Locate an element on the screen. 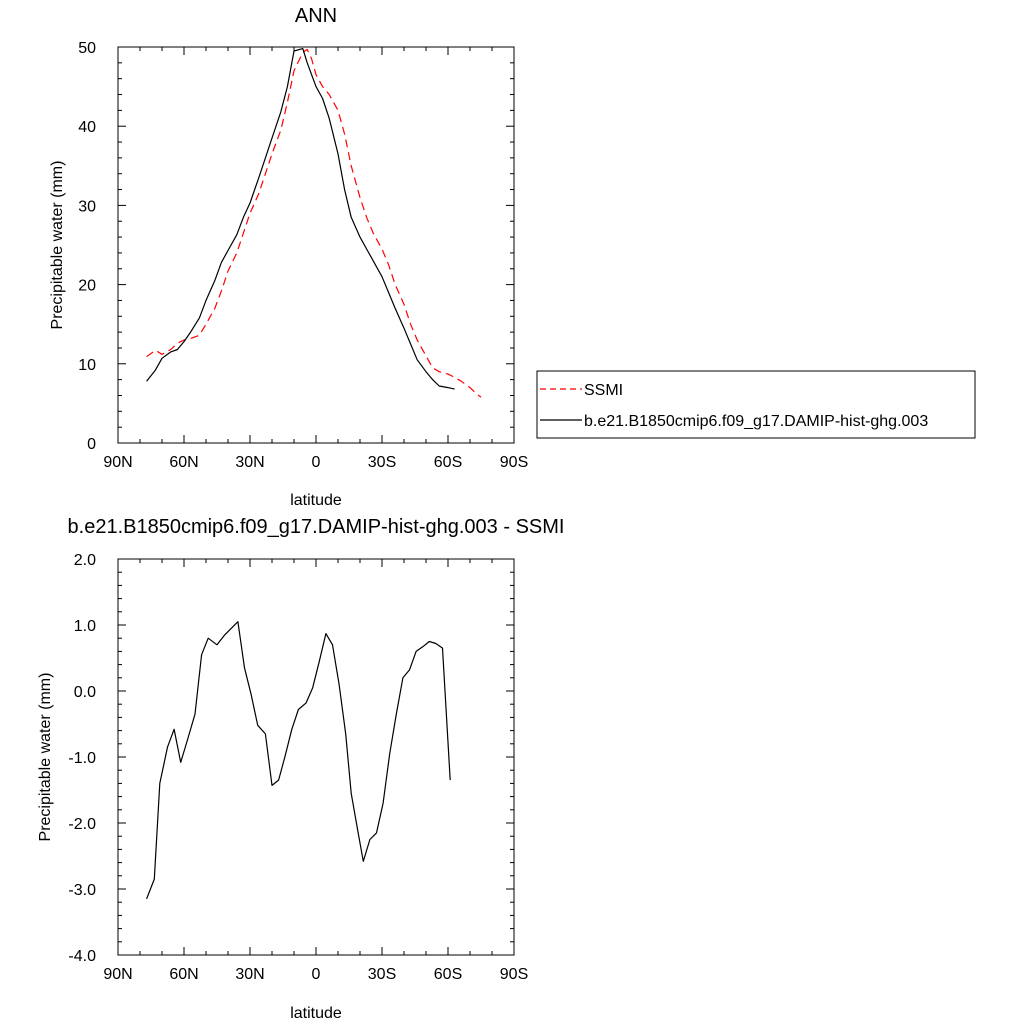 Image resolution: width=1024 pixels, height=1024 pixels. bottom-y-axis-label: Precipitable water (mm) is located at coordinates (45, 757).